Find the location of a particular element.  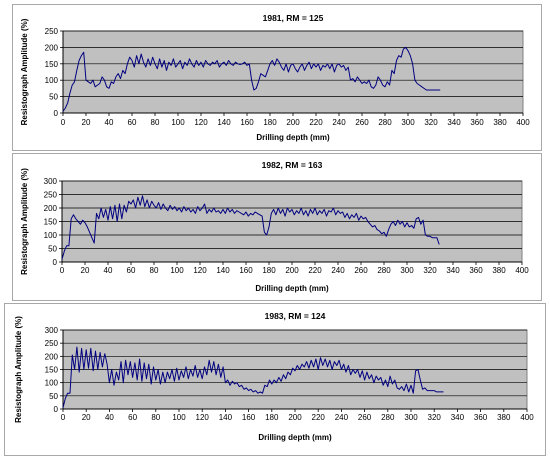

chart-title: 1983, RM = 124 is located at coordinates (295, 316).